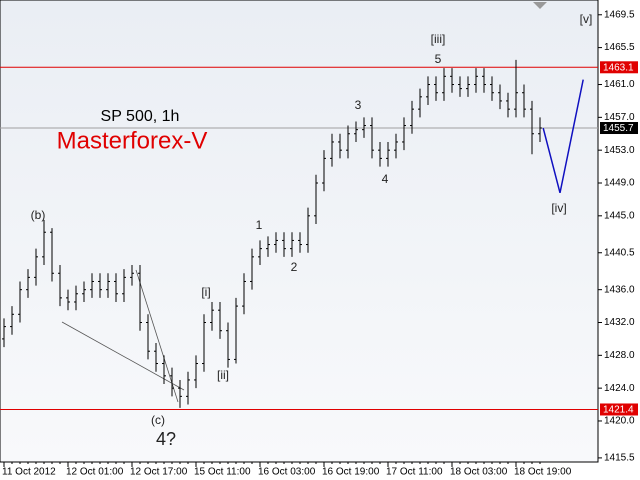  I want to click on price-label: 1455.7, so click(618, 128).